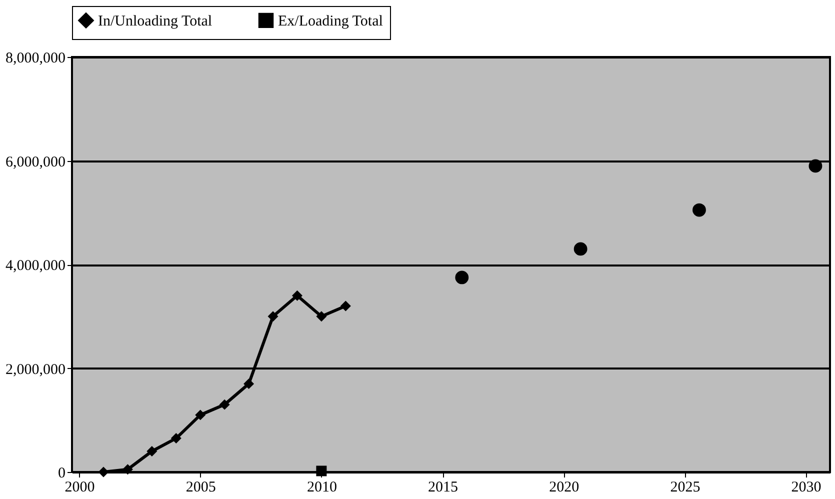 This screenshot has width=835, height=499. Describe the element at coordinates (36, 370) in the screenshot. I see `y-tick-label: 2,000,000` at that location.